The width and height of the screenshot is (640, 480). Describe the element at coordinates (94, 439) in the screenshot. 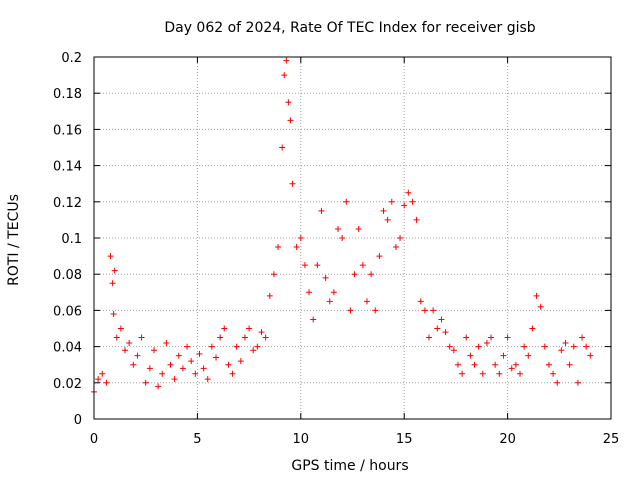

I see `x-tick-label: 0` at that location.